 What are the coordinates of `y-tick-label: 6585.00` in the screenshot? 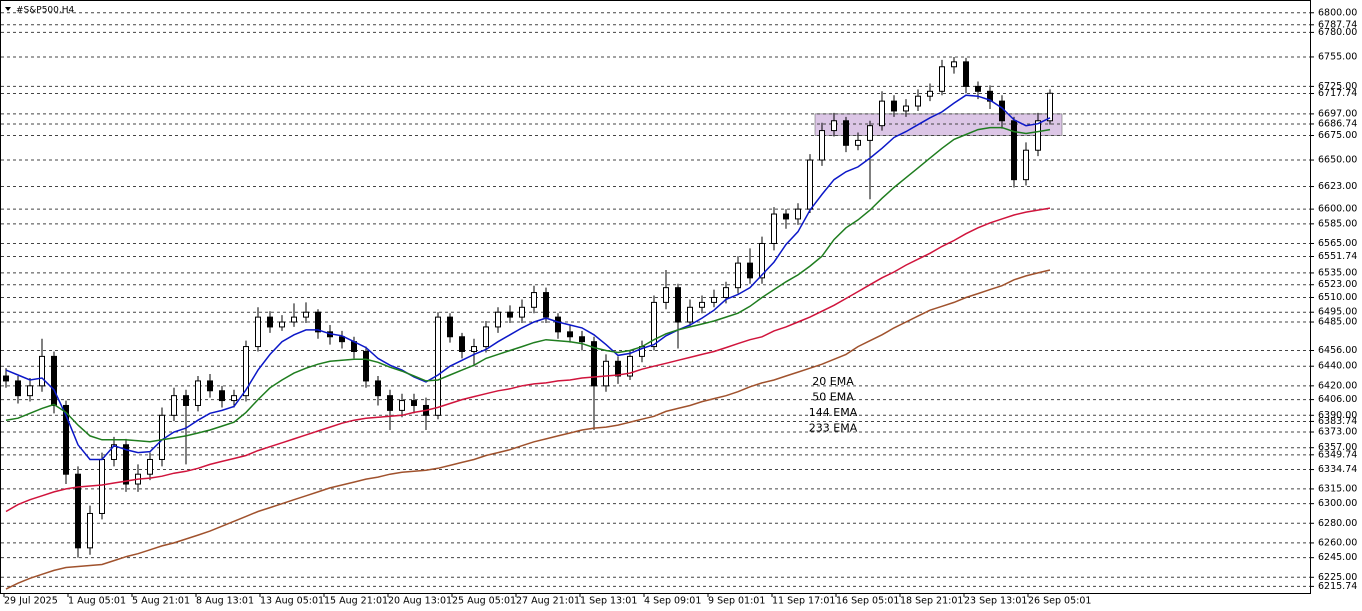 It's located at (1337, 223).